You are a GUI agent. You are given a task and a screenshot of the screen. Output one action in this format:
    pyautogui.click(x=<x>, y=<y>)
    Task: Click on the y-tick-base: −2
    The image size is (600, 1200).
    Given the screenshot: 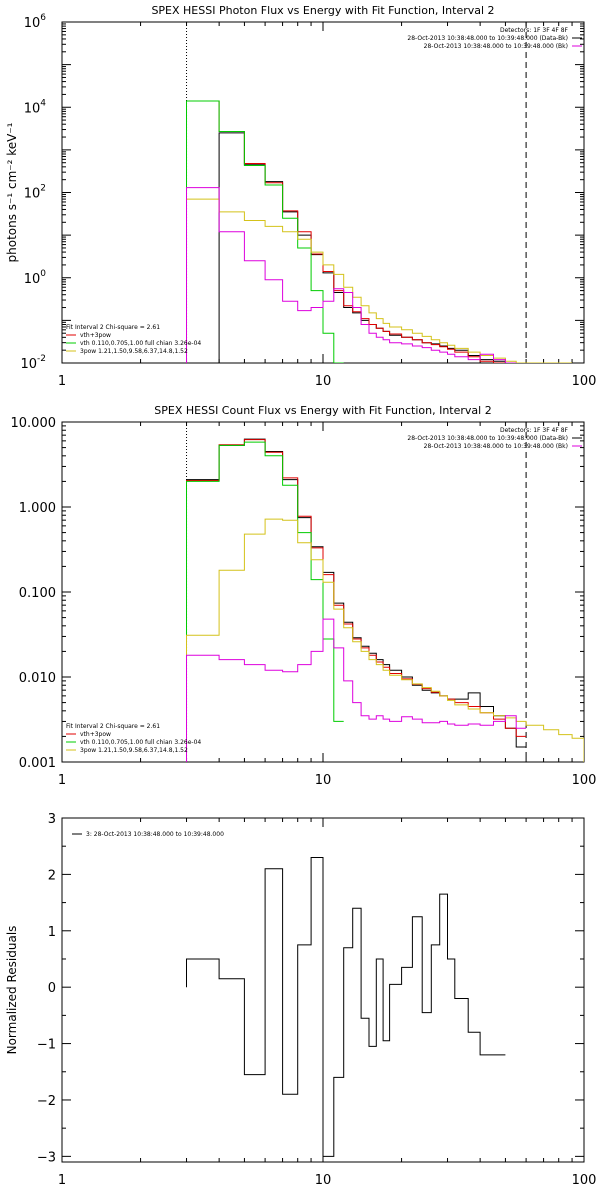 What is the action you would take?
    pyautogui.click(x=46, y=1101)
    